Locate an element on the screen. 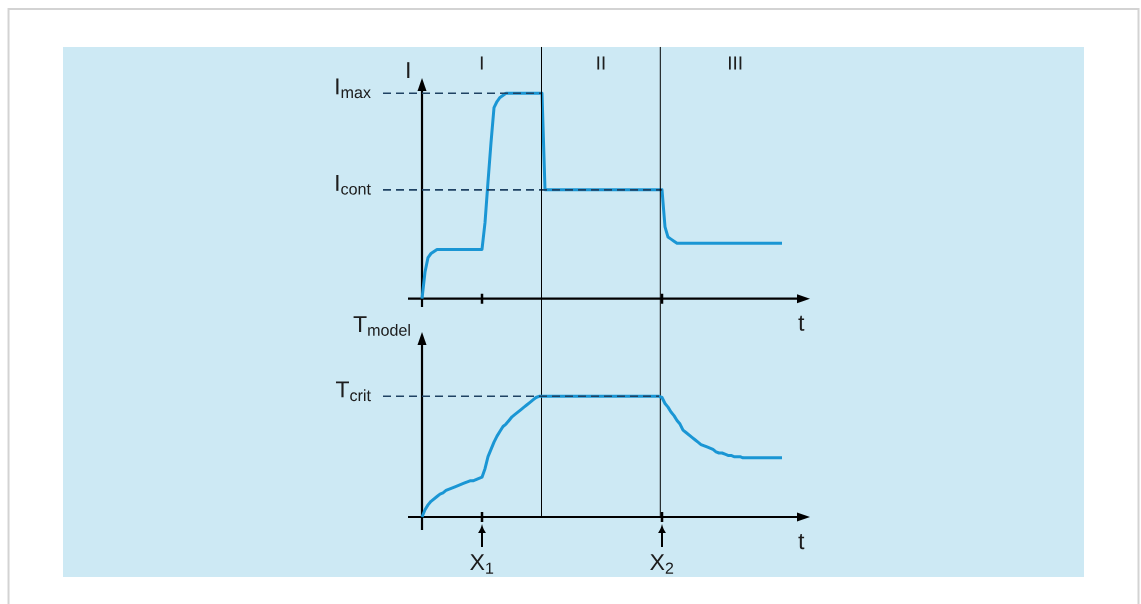 The image size is (1141, 604). ref-line-label: T$_{crit}$ is located at coordinates (353, 391).